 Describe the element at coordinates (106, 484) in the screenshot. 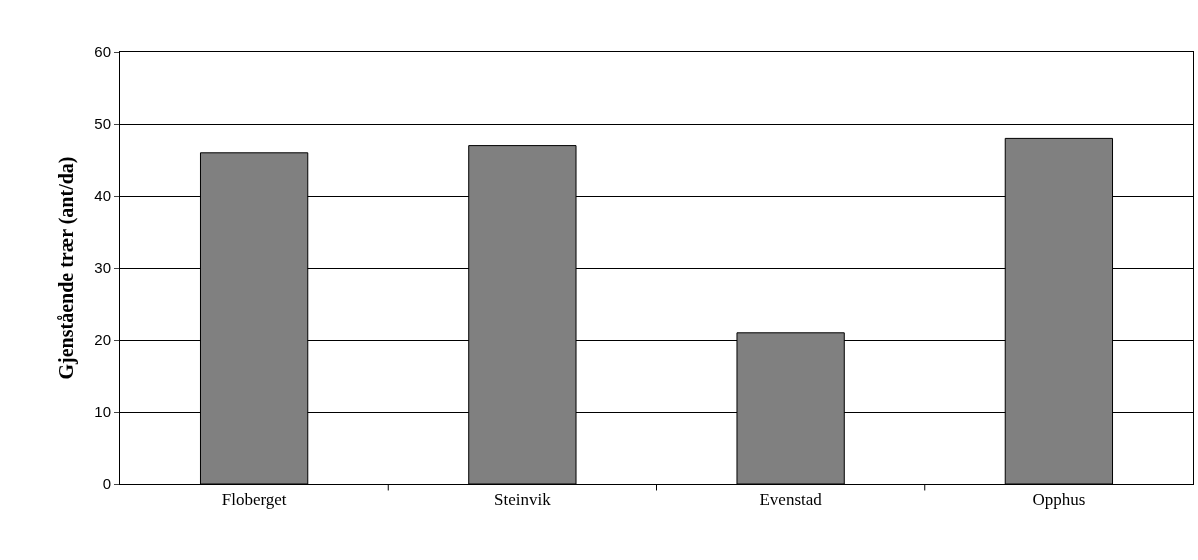

I see `y-tick-label: 0` at that location.